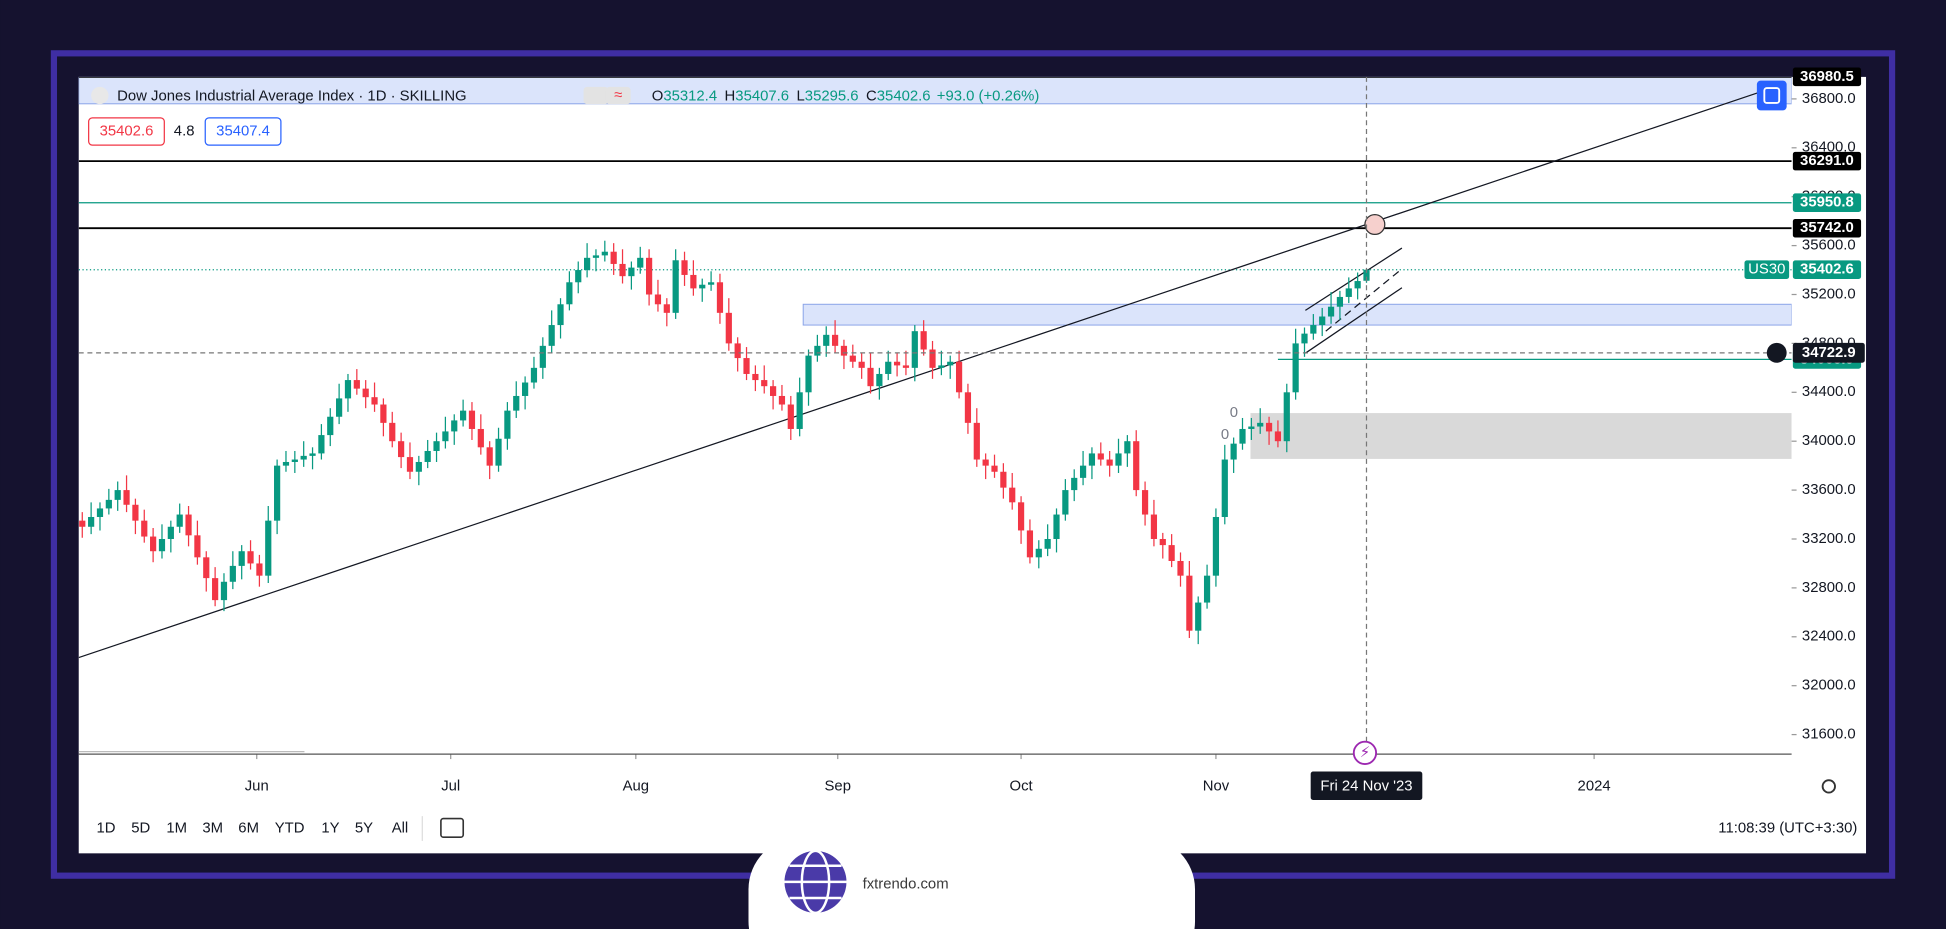 This screenshot has height=929, width=1946. Describe the element at coordinates (1828, 786) in the screenshot. I see `settings-button` at that location.